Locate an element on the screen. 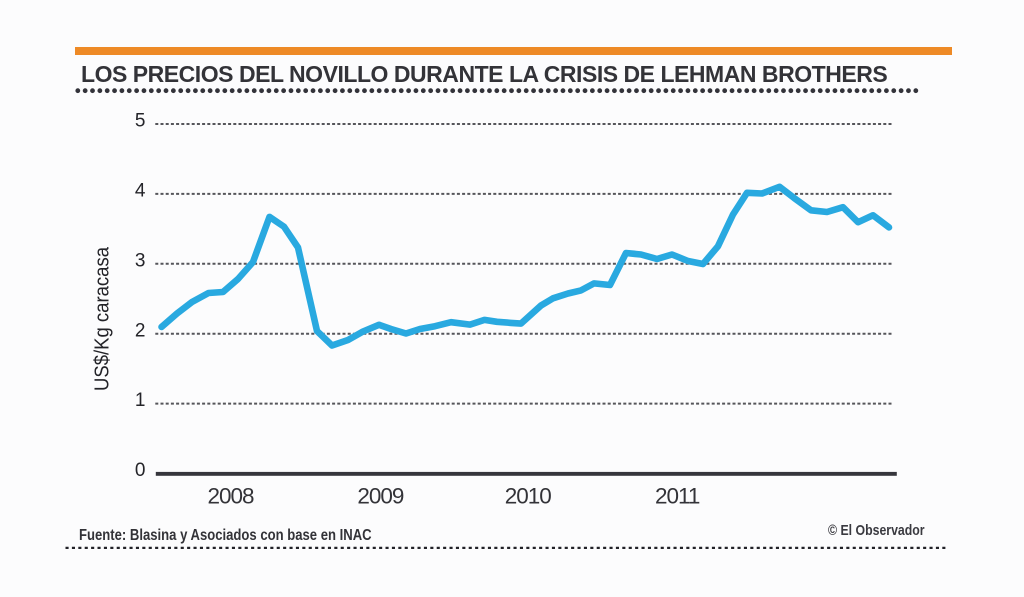  svg-text: 4 is located at coordinates (140, 191).